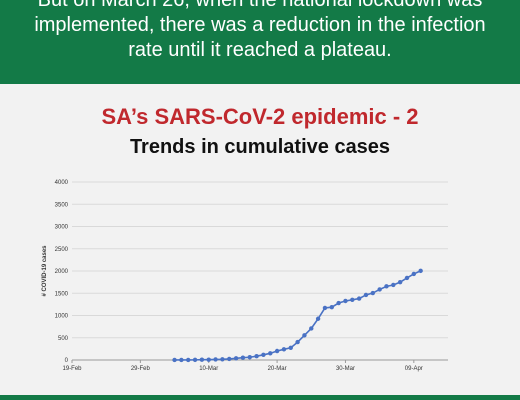  I want to click on y-tick-label: 500, so click(63, 339).